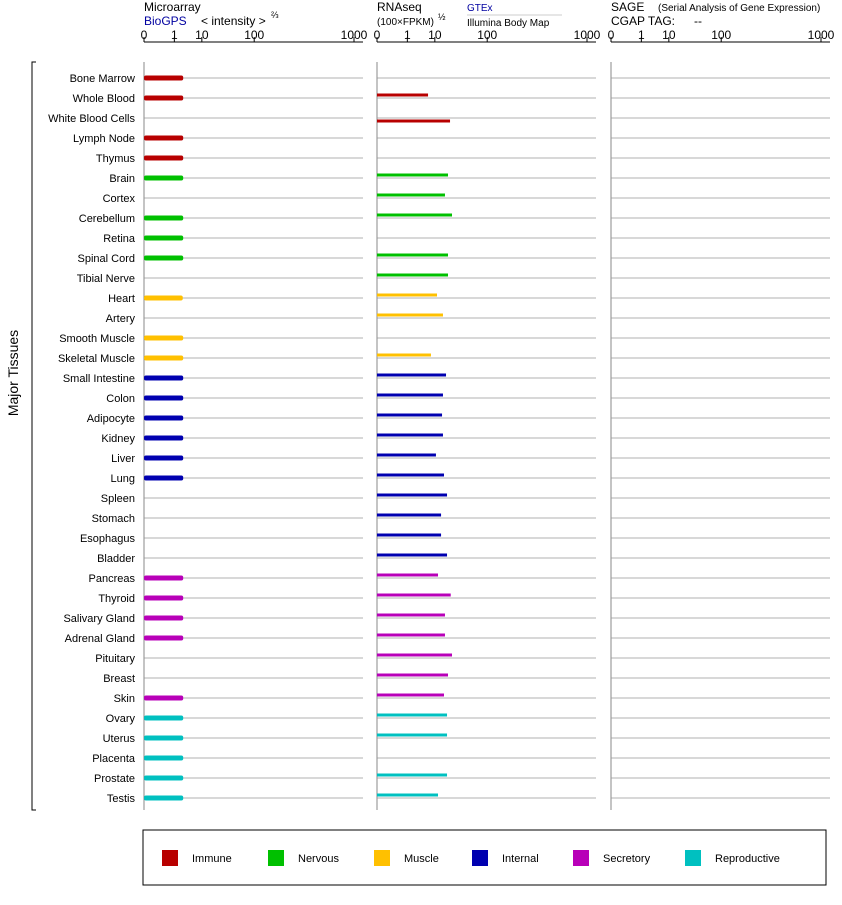 This screenshot has height=905, width=842. I want to click on panel-title: Microarray, so click(172, 7).